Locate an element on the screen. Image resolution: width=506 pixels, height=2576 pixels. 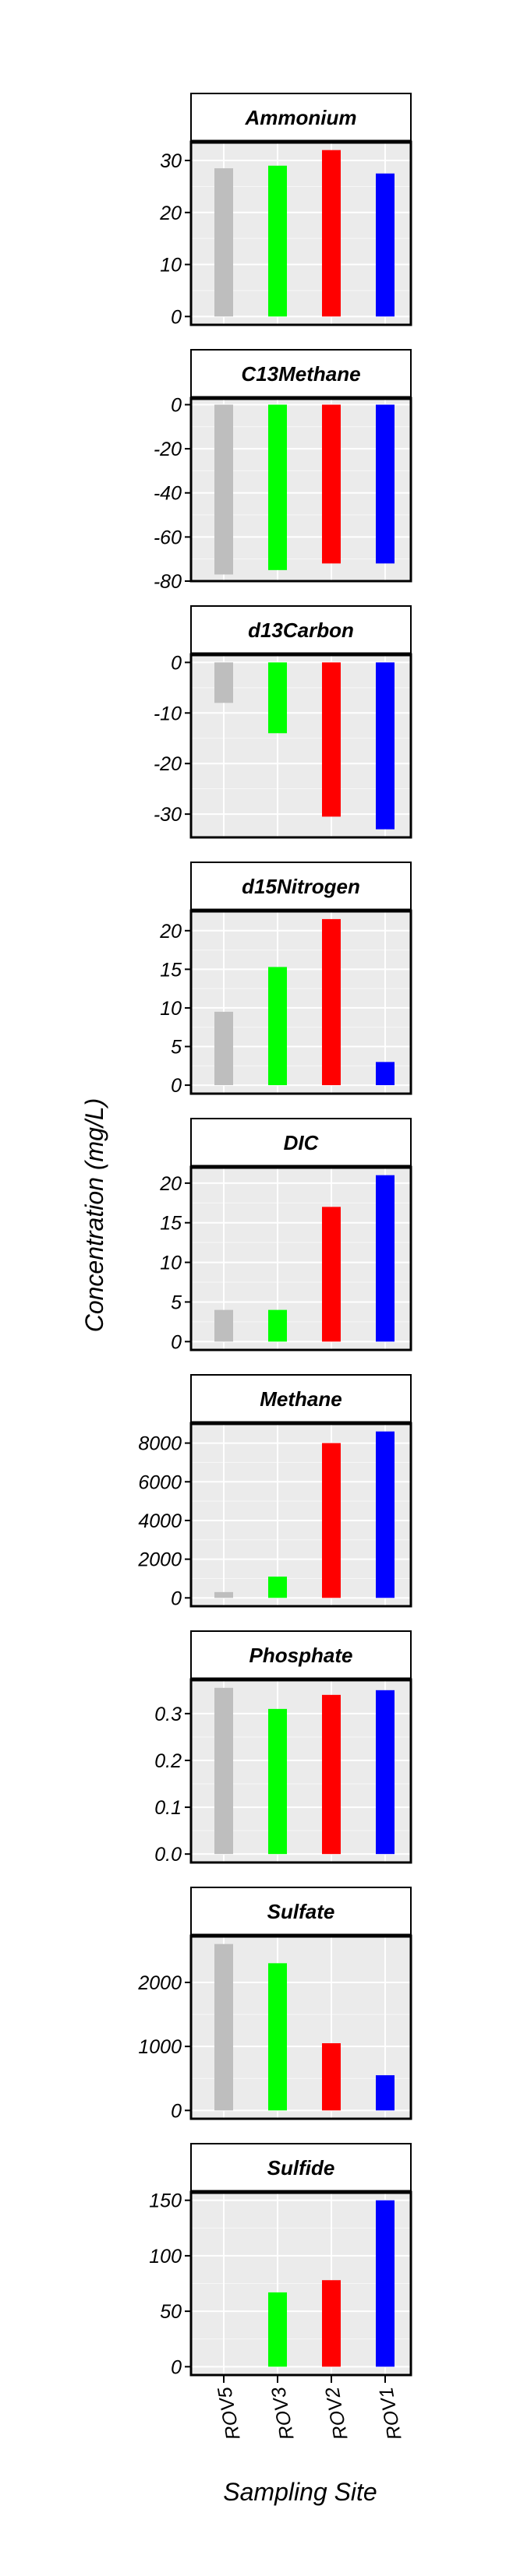
y-tick-label: 100 is located at coordinates (165, 2257).